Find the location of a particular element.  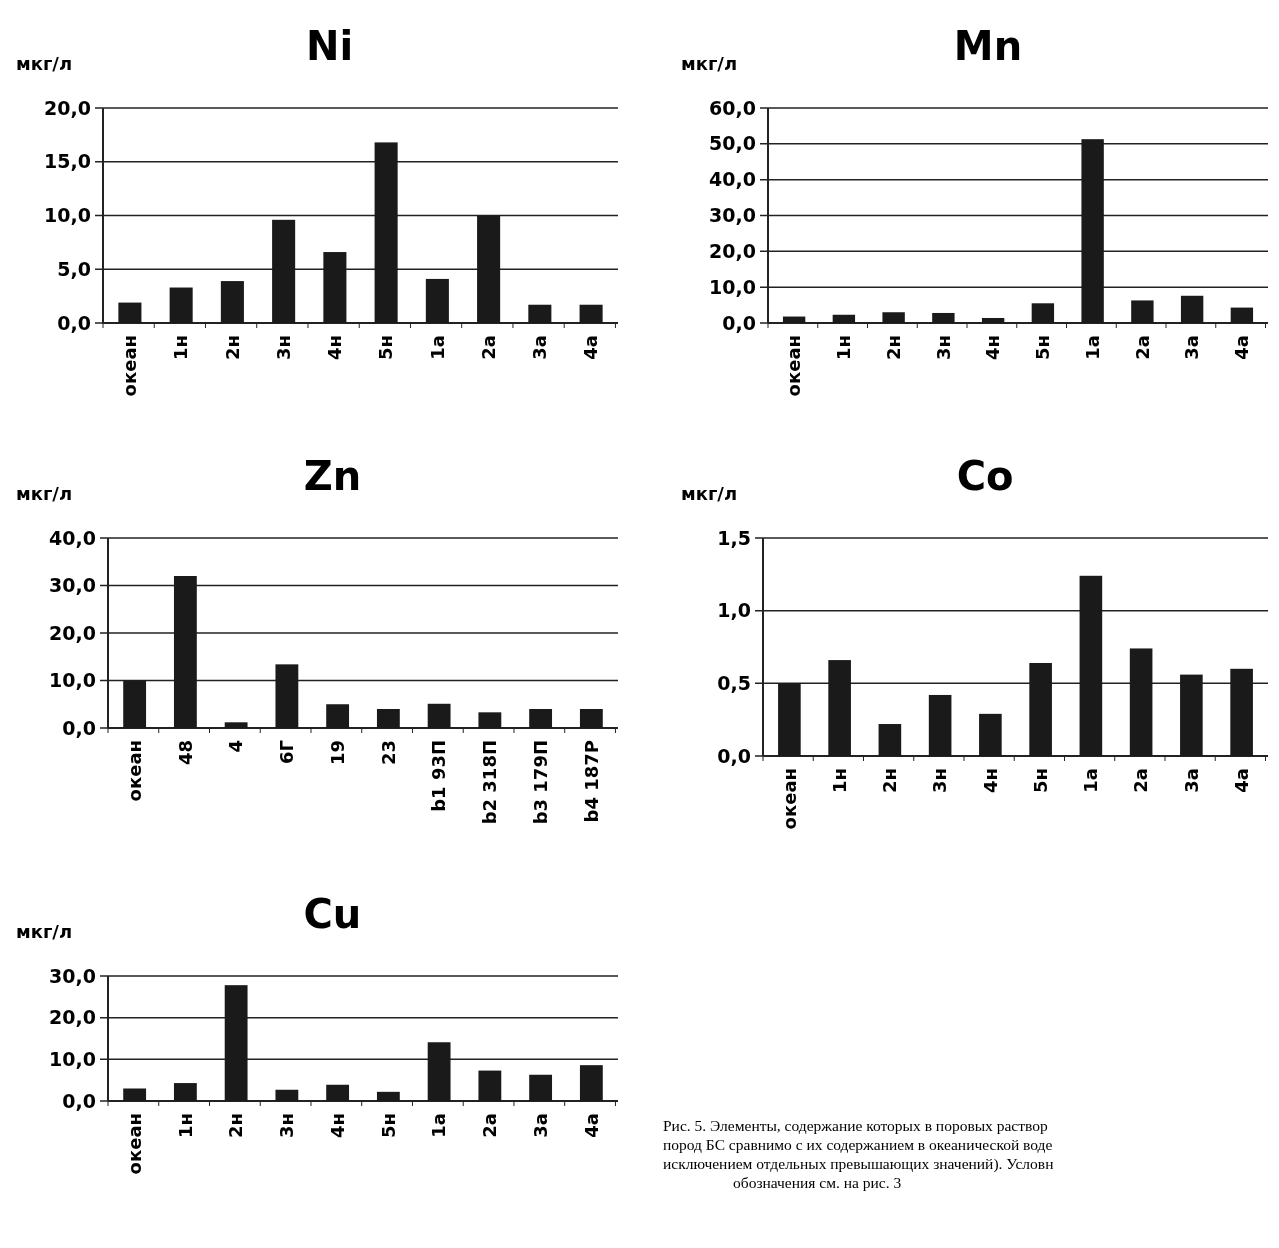

x-tick-label: 48 is located at coordinates (185, 753).